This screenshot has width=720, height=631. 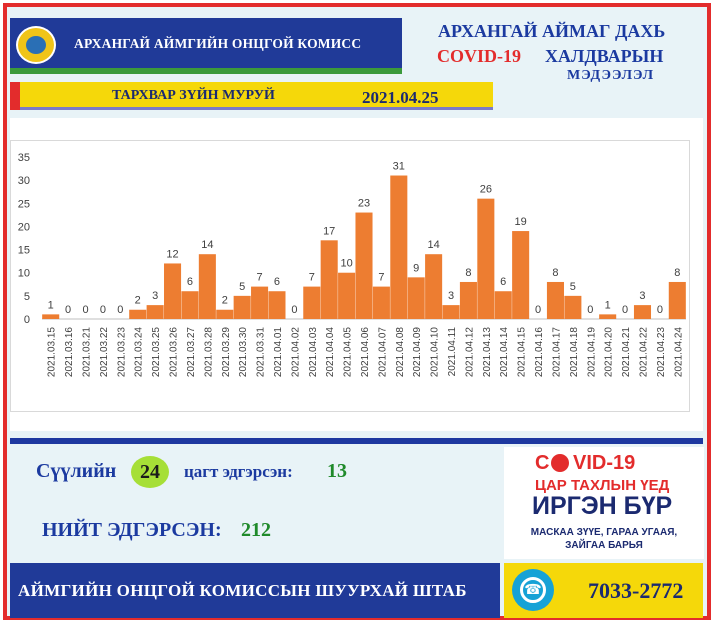 I want to click on x-tick-label: 2021.03.22, so click(x=104, y=352).